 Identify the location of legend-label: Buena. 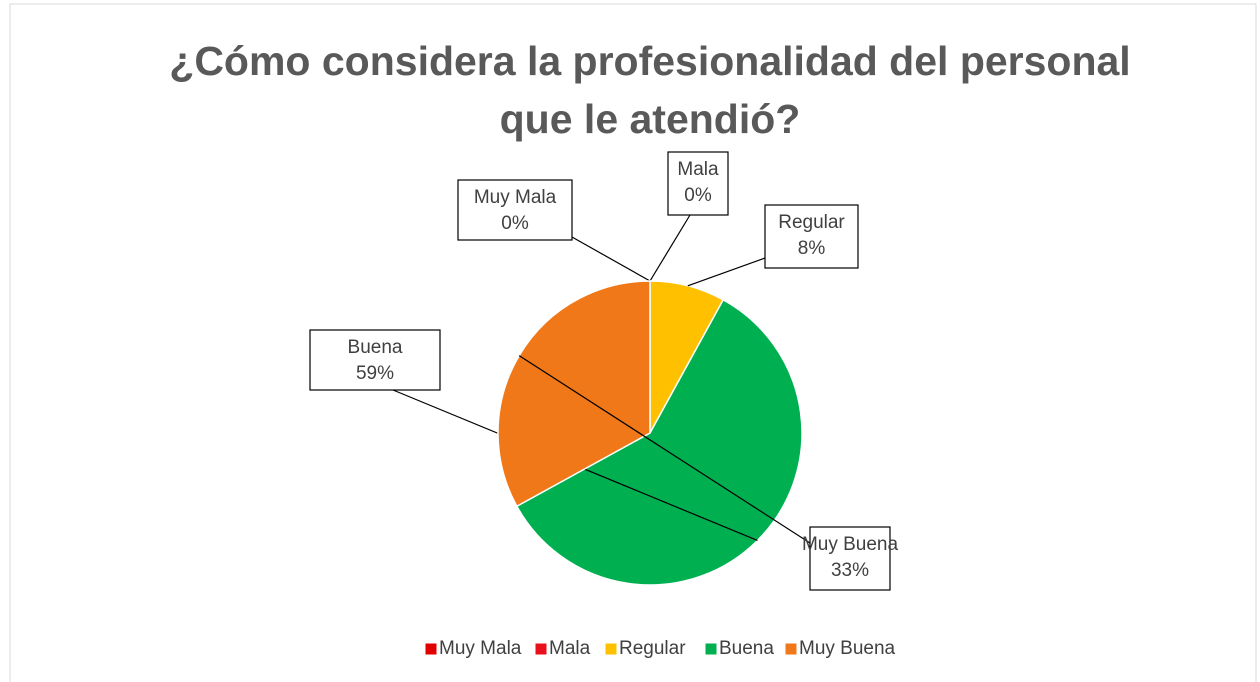
(746, 648).